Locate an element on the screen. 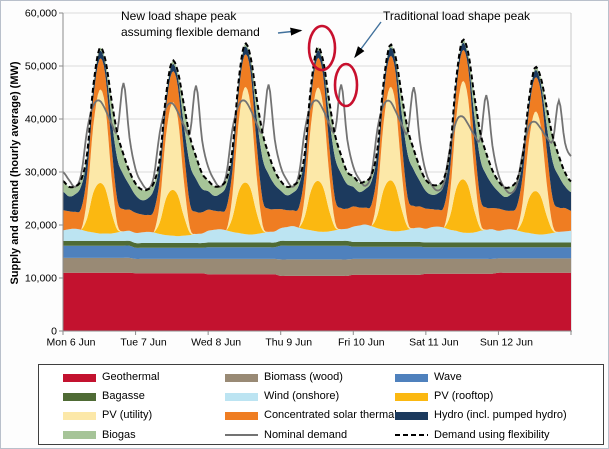 The height and width of the screenshot is (449, 609). legend-swatch-nominal_demand is located at coordinates (241, 435).